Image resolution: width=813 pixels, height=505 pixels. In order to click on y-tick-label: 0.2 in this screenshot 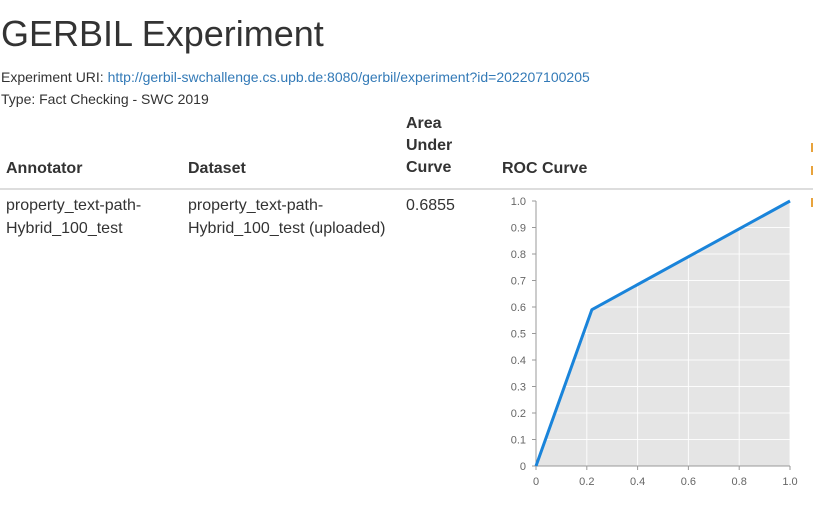, I will do `click(518, 414)`.